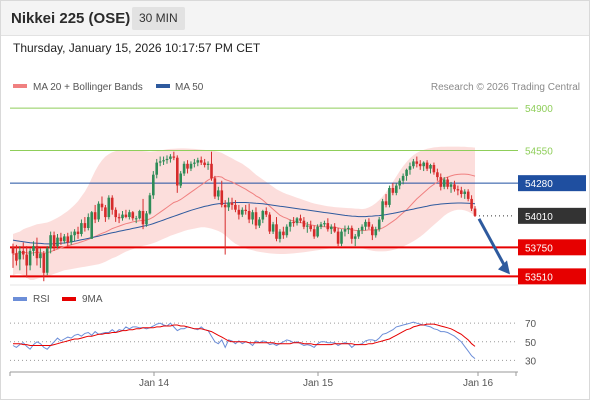 The height and width of the screenshot is (400, 590). Describe the element at coordinates (531, 324) in the screenshot. I see `rsi-tick-70: 70` at that location.